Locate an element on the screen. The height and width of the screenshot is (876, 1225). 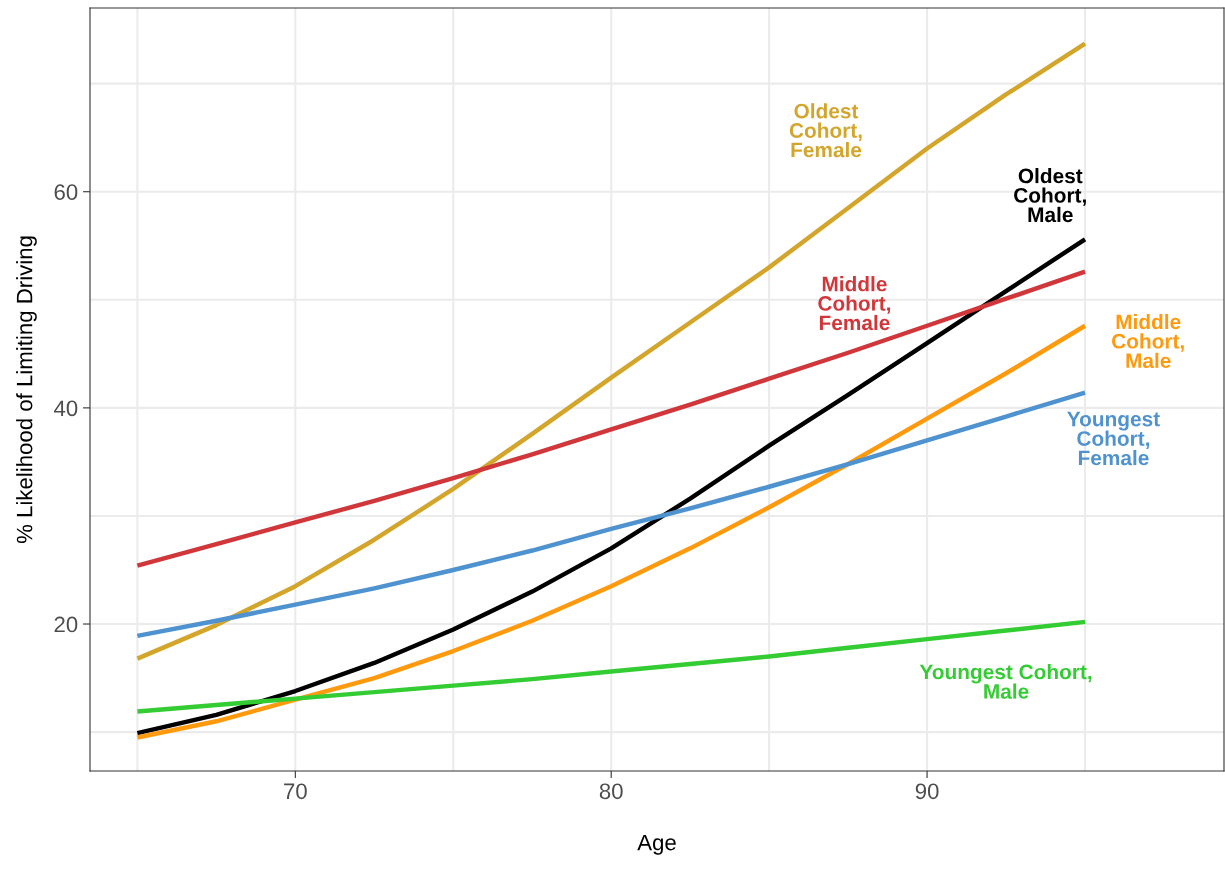
y-tick-label: 40 is located at coordinates (65, 408).